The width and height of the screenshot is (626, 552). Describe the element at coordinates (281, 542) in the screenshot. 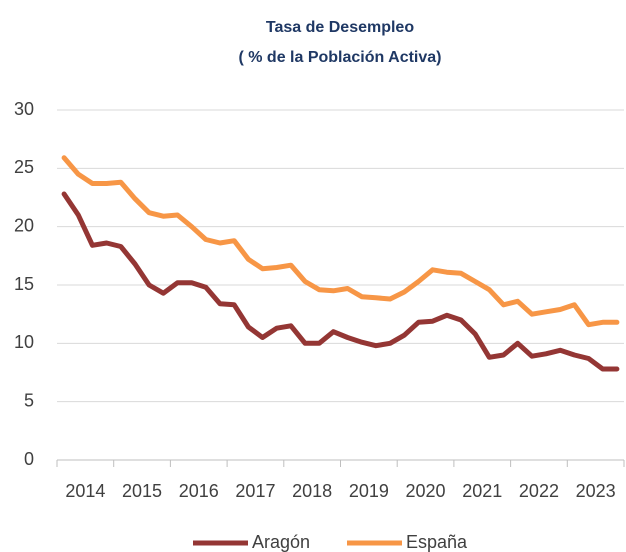

I see `legend-label: Aragón` at that location.